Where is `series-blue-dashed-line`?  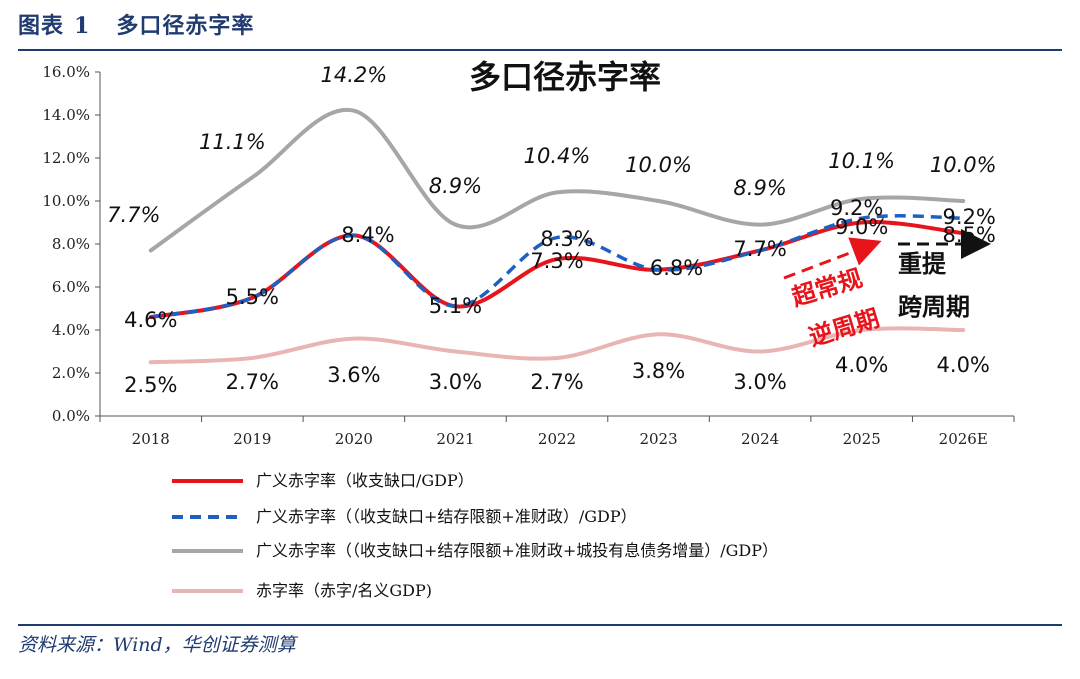 series-blue-dashed-line is located at coordinates (557, 266).